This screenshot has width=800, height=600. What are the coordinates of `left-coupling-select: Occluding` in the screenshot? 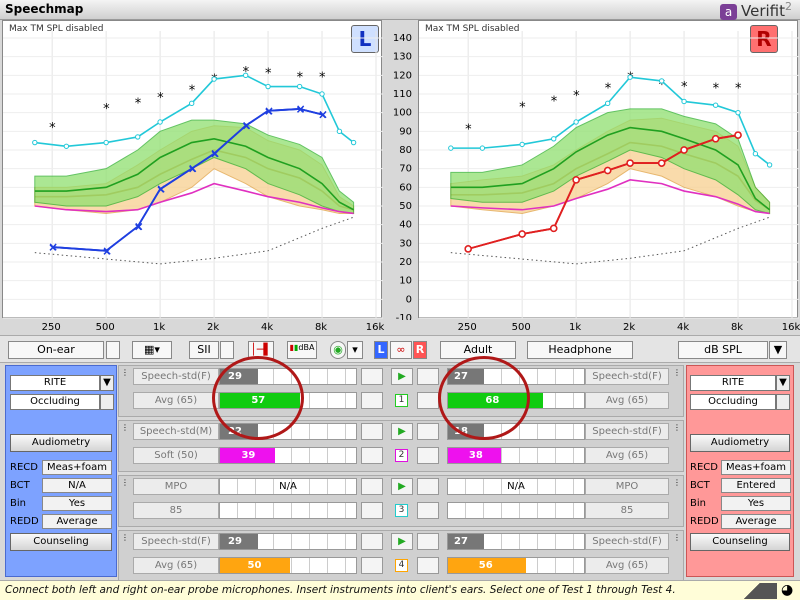 It's located at (55, 402).